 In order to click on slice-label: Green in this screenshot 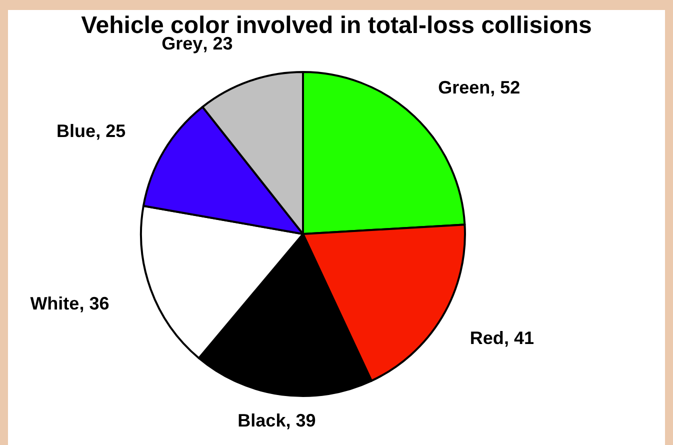, I will do `click(464, 87)`.